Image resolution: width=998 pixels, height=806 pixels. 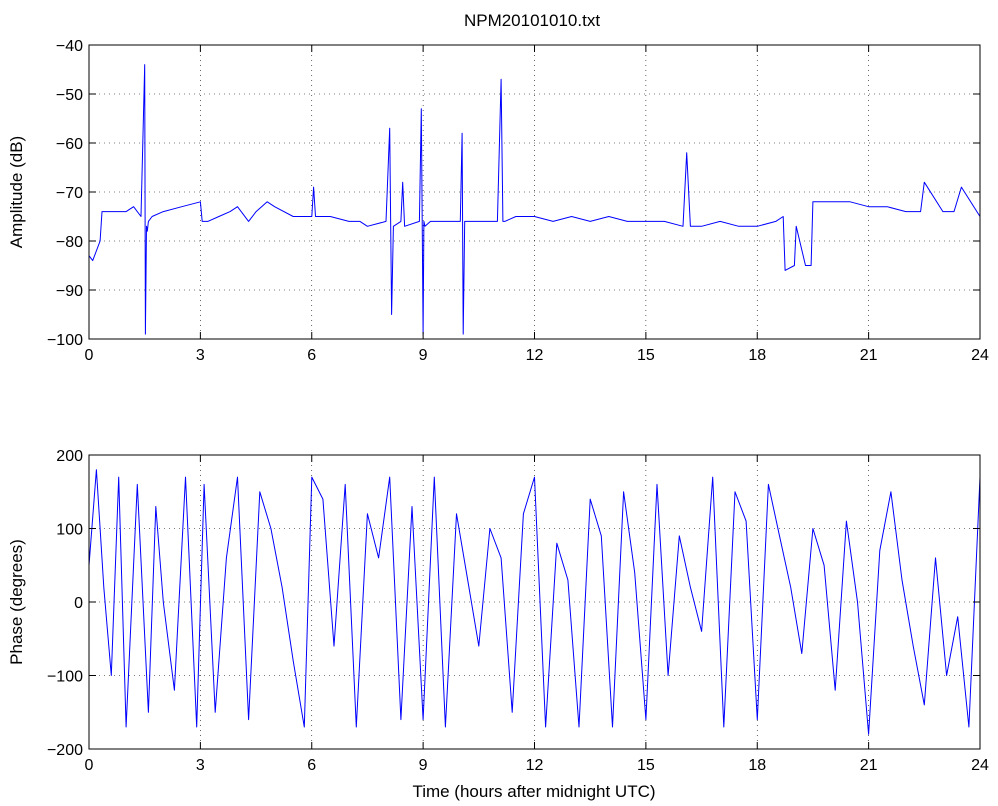 I want to click on amplitude-y-tick-label: −40, so click(x=69, y=46).